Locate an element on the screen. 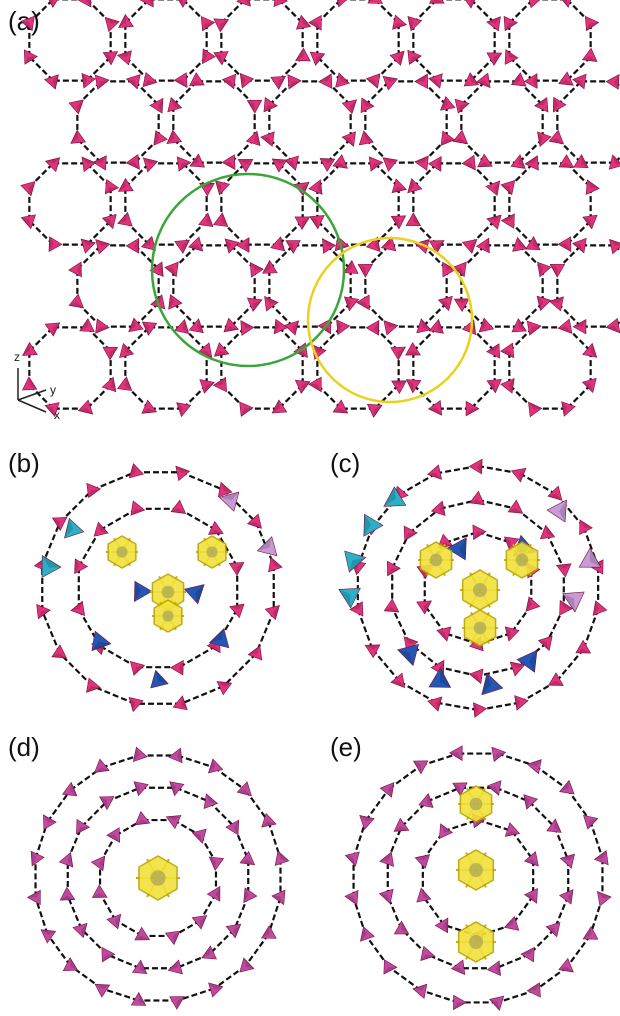  pore-0-node is located at coordinates (110, 58).